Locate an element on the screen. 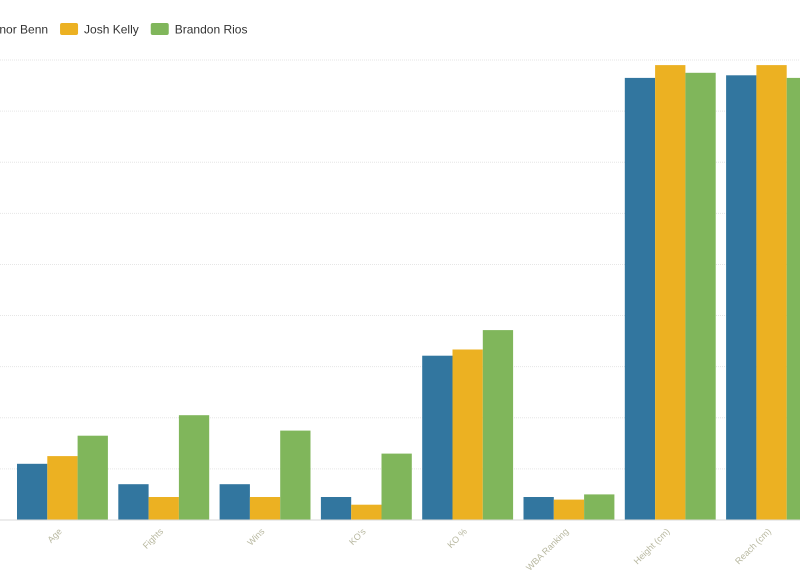 The width and height of the screenshot is (800, 575). legend-item: Brandon Rios is located at coordinates (199, 30).